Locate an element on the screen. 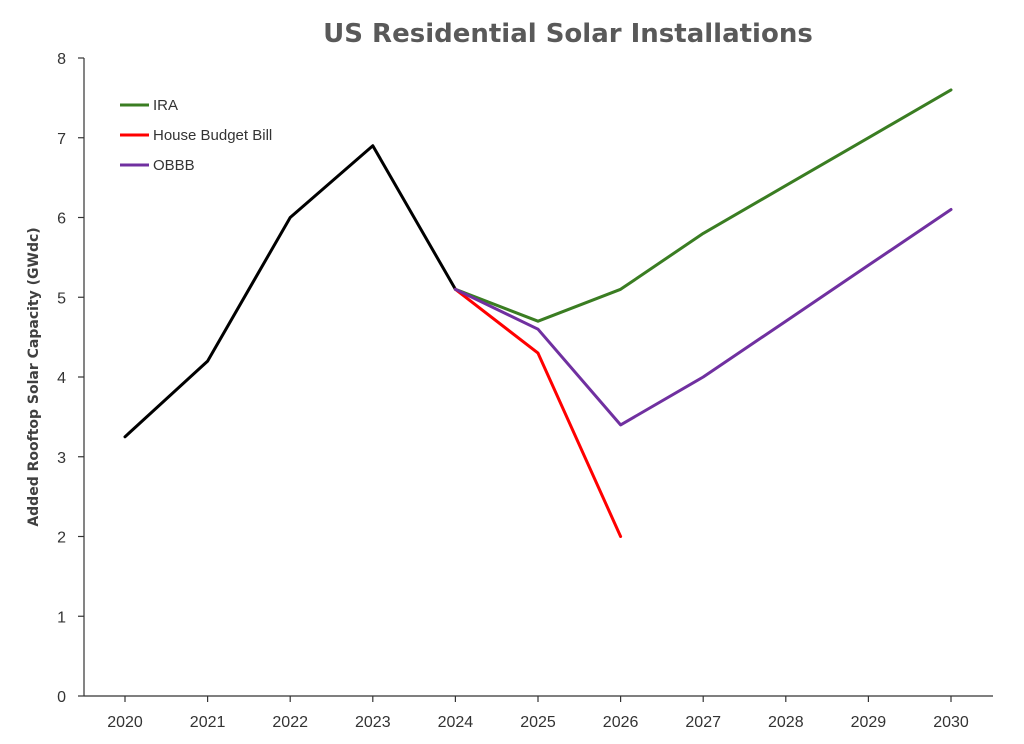  y-axis-label: Added Rooftop Solar Capacity (GWdc) is located at coordinates (34, 376).